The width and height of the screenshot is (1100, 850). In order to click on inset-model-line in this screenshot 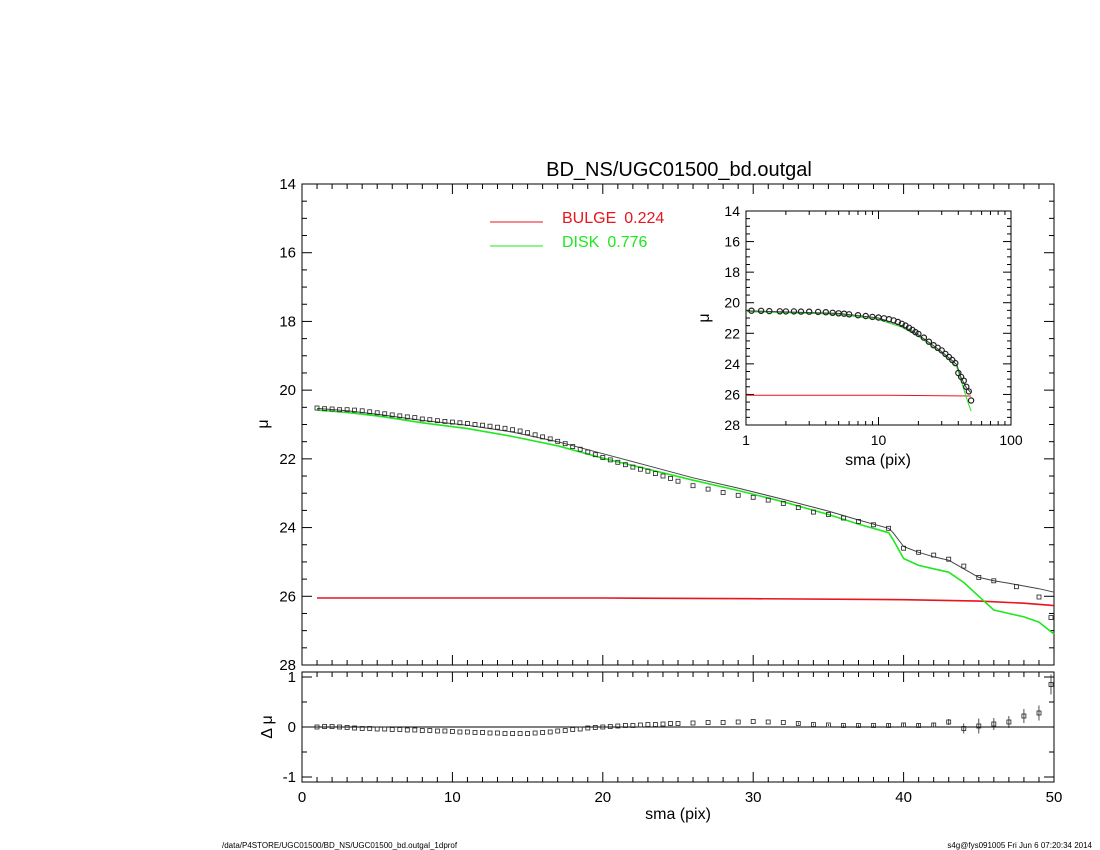, I will do `click(858, 352)`.